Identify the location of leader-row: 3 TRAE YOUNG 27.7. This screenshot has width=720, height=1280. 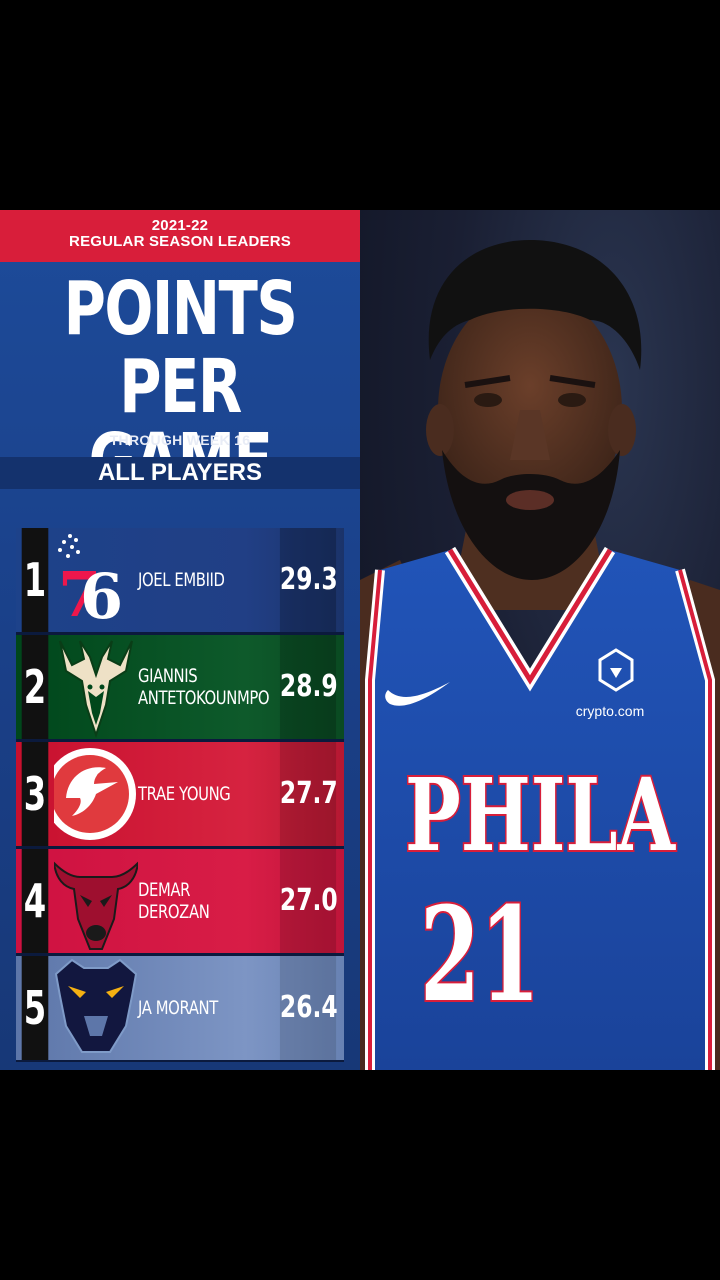
(180, 794).